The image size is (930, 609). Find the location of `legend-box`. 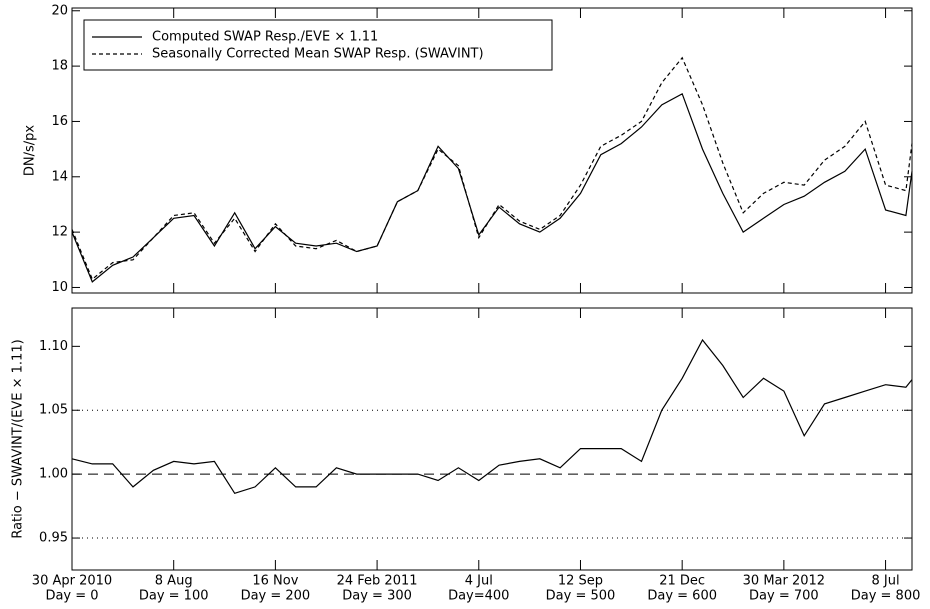

legend-box is located at coordinates (318, 45).